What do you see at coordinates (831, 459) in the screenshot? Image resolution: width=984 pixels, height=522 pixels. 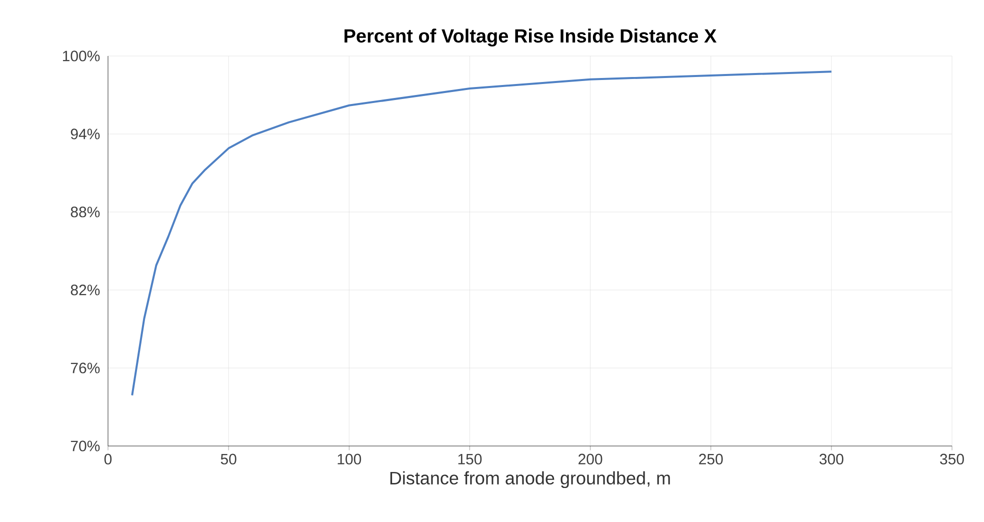 I see `x-tick-label: 300` at bounding box center [831, 459].